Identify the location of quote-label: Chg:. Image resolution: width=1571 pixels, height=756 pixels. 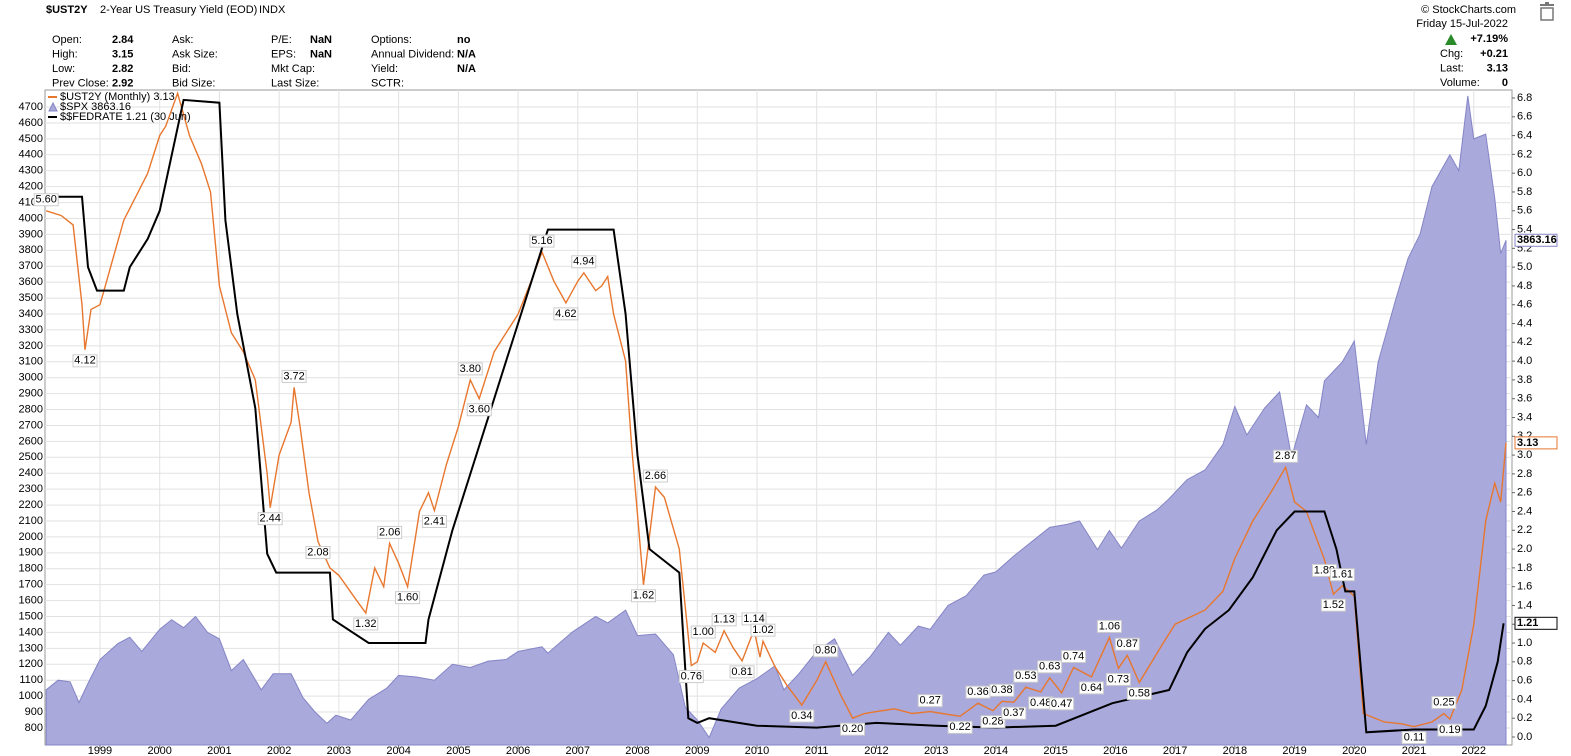
(1451, 54).